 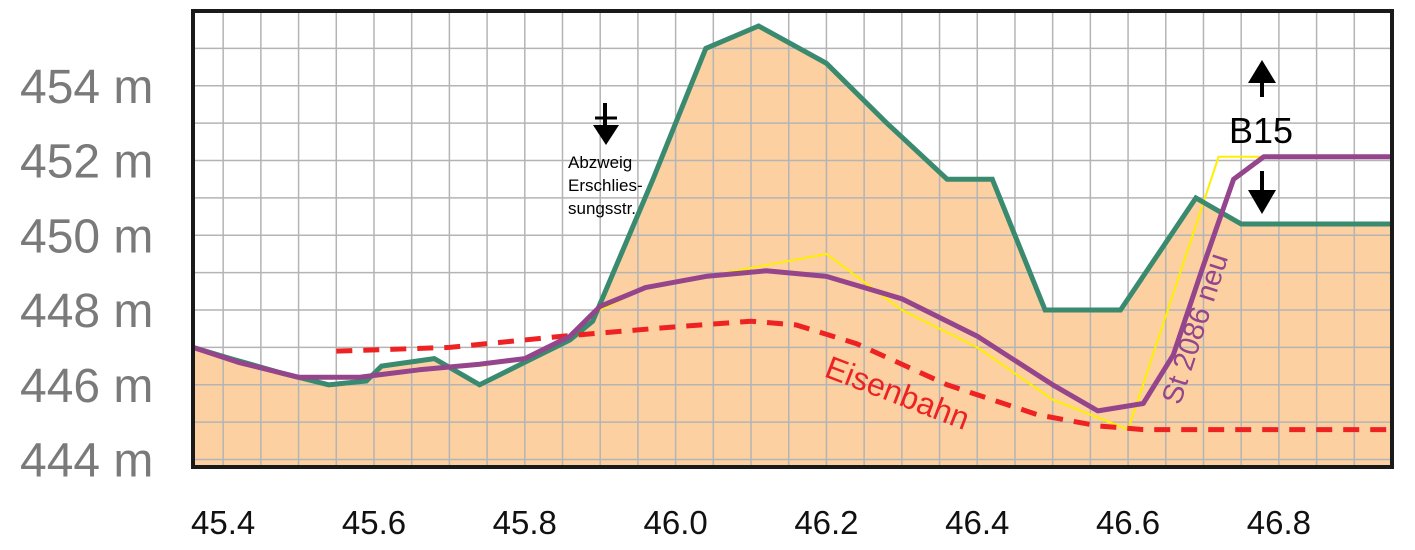 What do you see at coordinates (600, 162) in the screenshot?
I see `annotation-abzweig: Abzweig` at bounding box center [600, 162].